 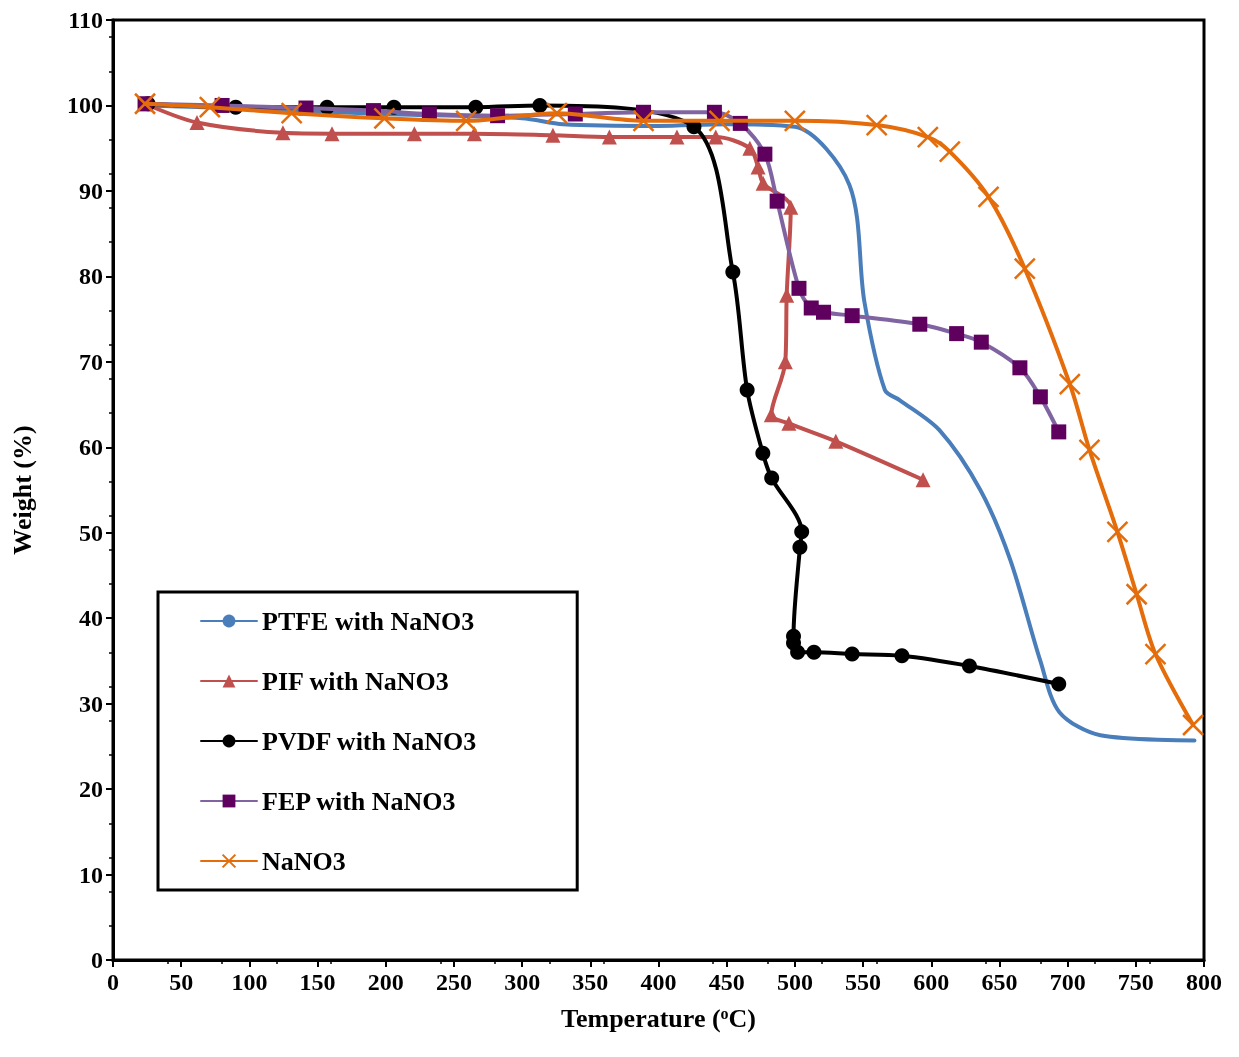 What do you see at coordinates (658, 982) in the screenshot?
I see `x-tick-label: 400` at bounding box center [658, 982].